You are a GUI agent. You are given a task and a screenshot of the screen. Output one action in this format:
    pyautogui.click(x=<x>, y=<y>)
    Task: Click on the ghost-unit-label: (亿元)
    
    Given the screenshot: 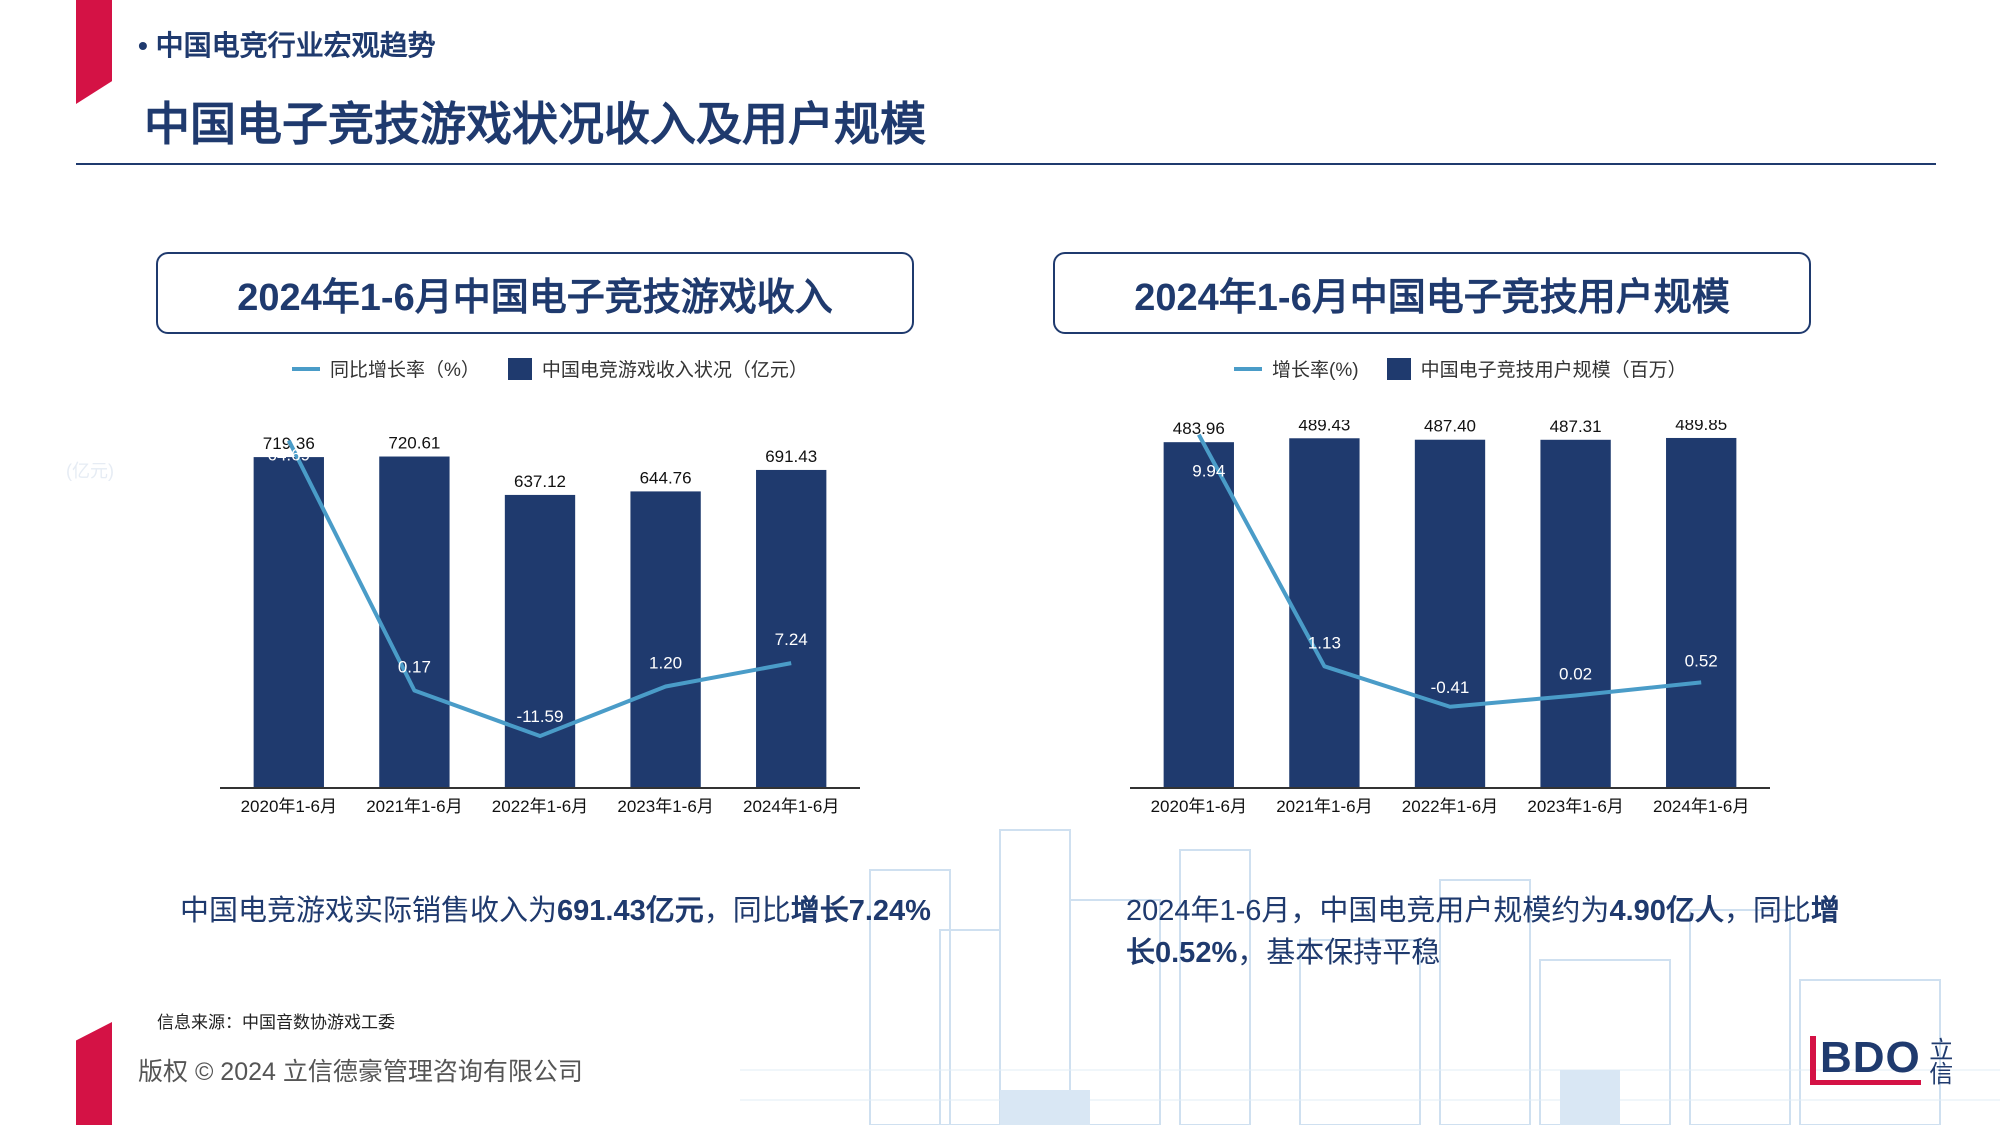 What is the action you would take?
    pyautogui.click(x=90, y=471)
    